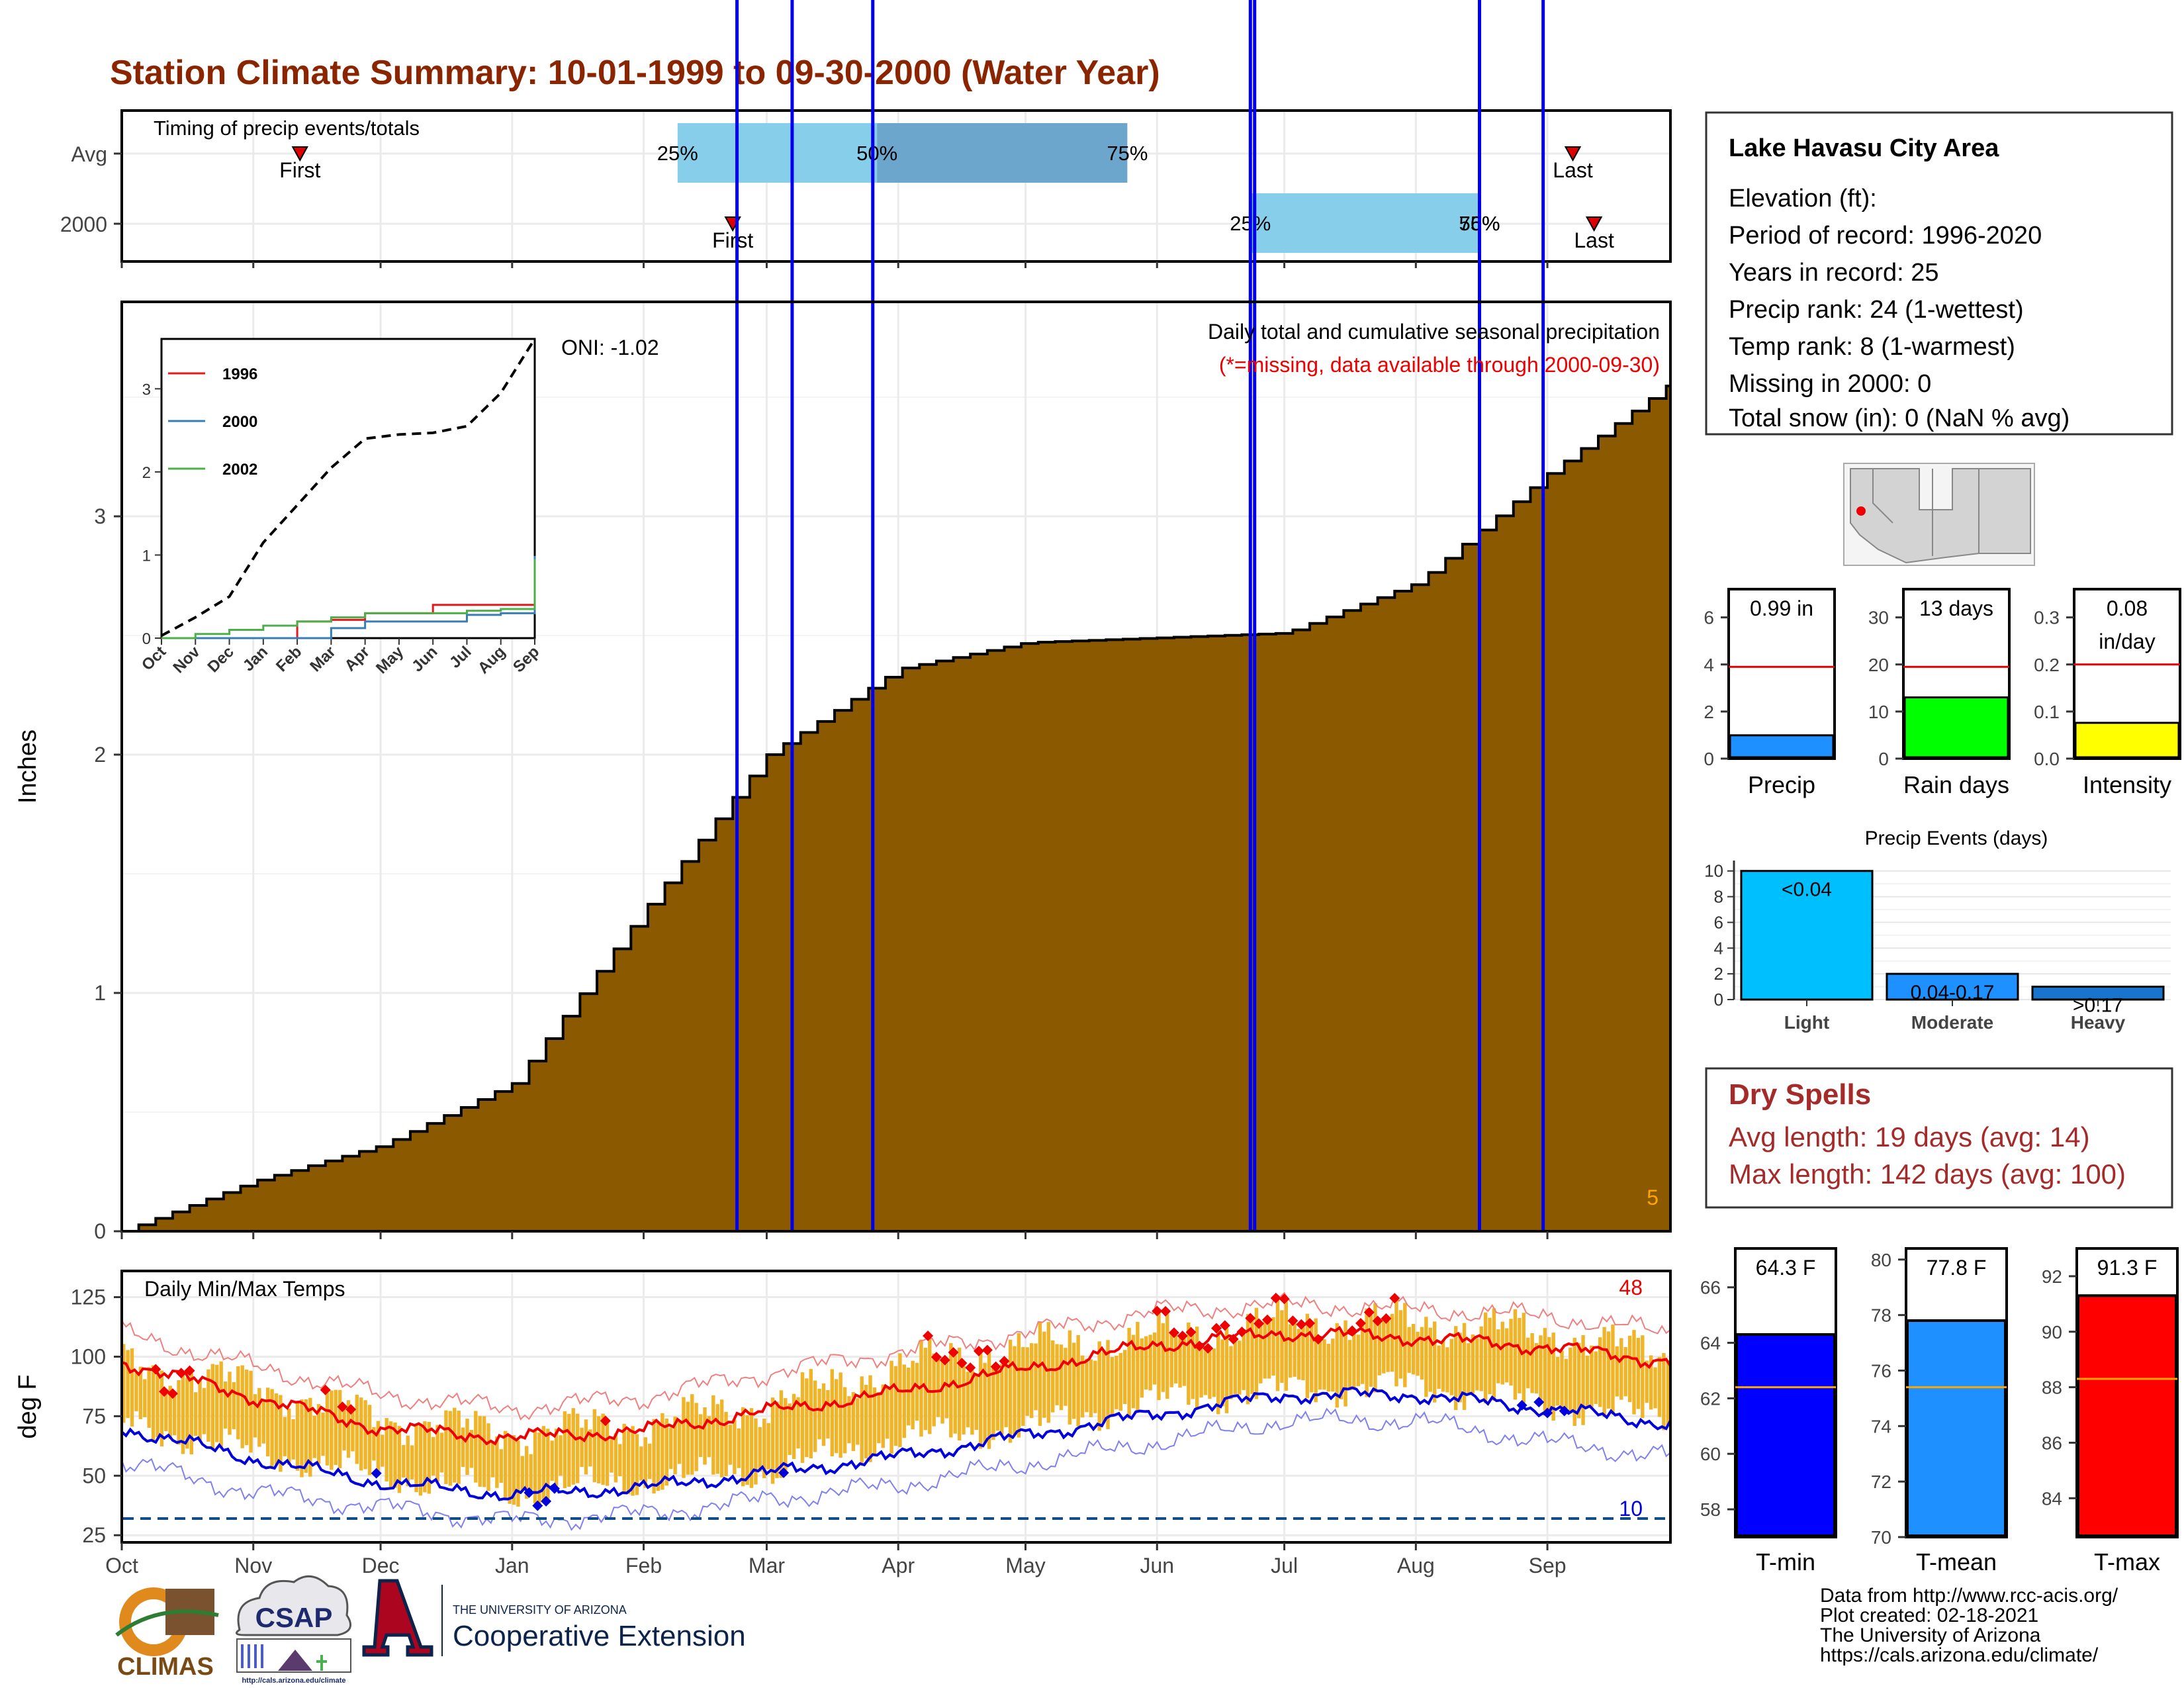 The height and width of the screenshot is (1688, 2184). I want to click on events-category-label: Moderate, so click(1952, 1022).